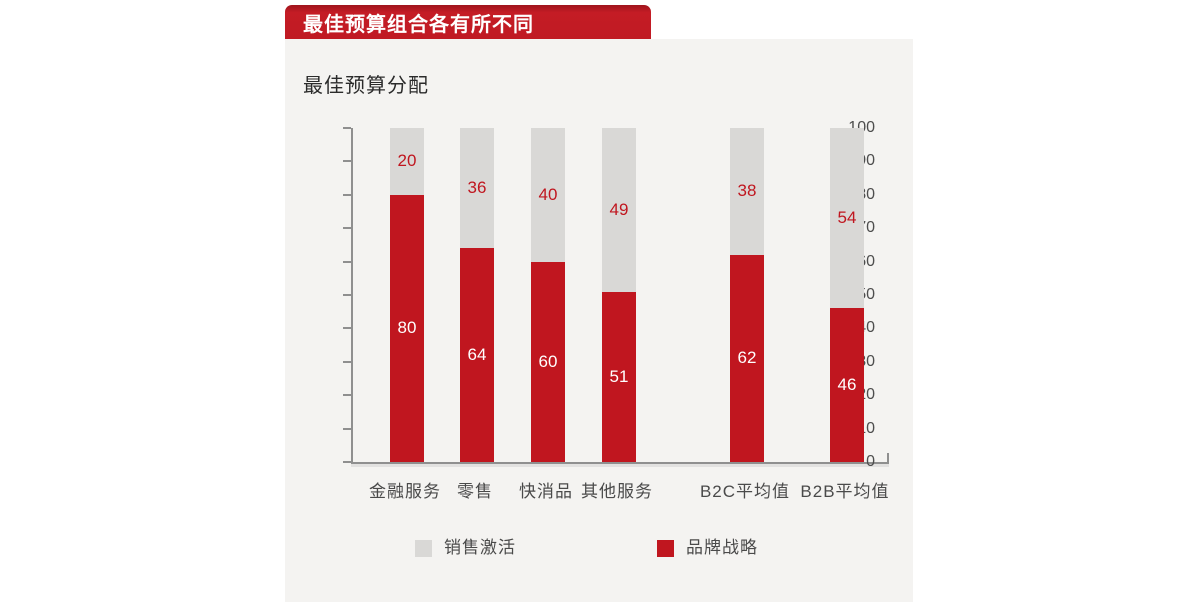 This screenshot has height=602, width=1200. What do you see at coordinates (619, 376) in the screenshot?
I see `segment-brand-strategy: 51` at bounding box center [619, 376].